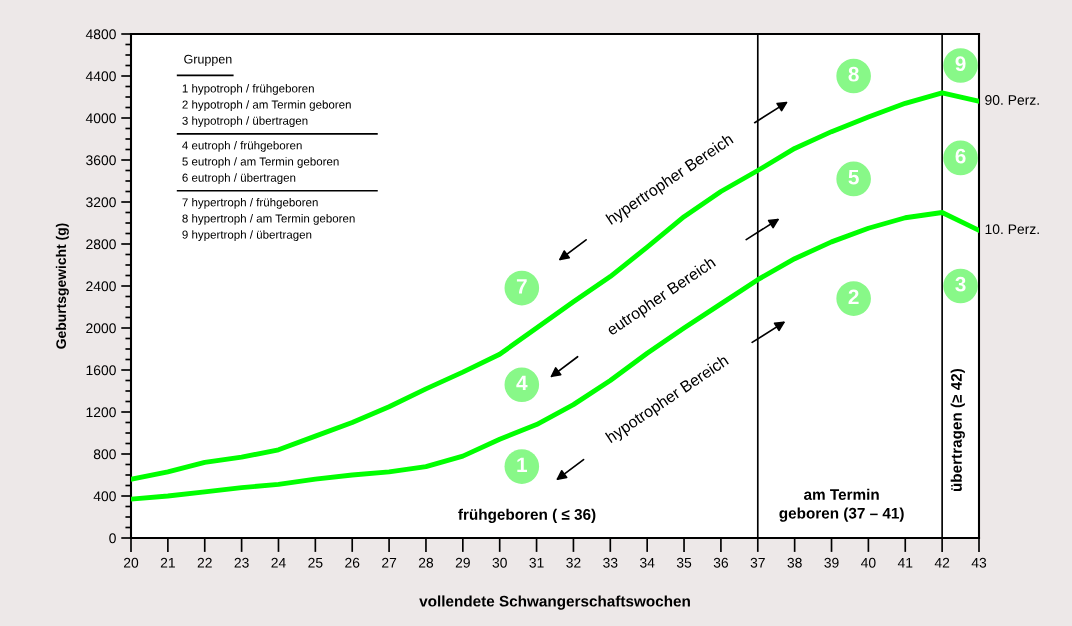 This screenshot has width=1072, height=626. I want to click on annotation: 2 hypotroph / am Termin geboren, so click(266, 105).